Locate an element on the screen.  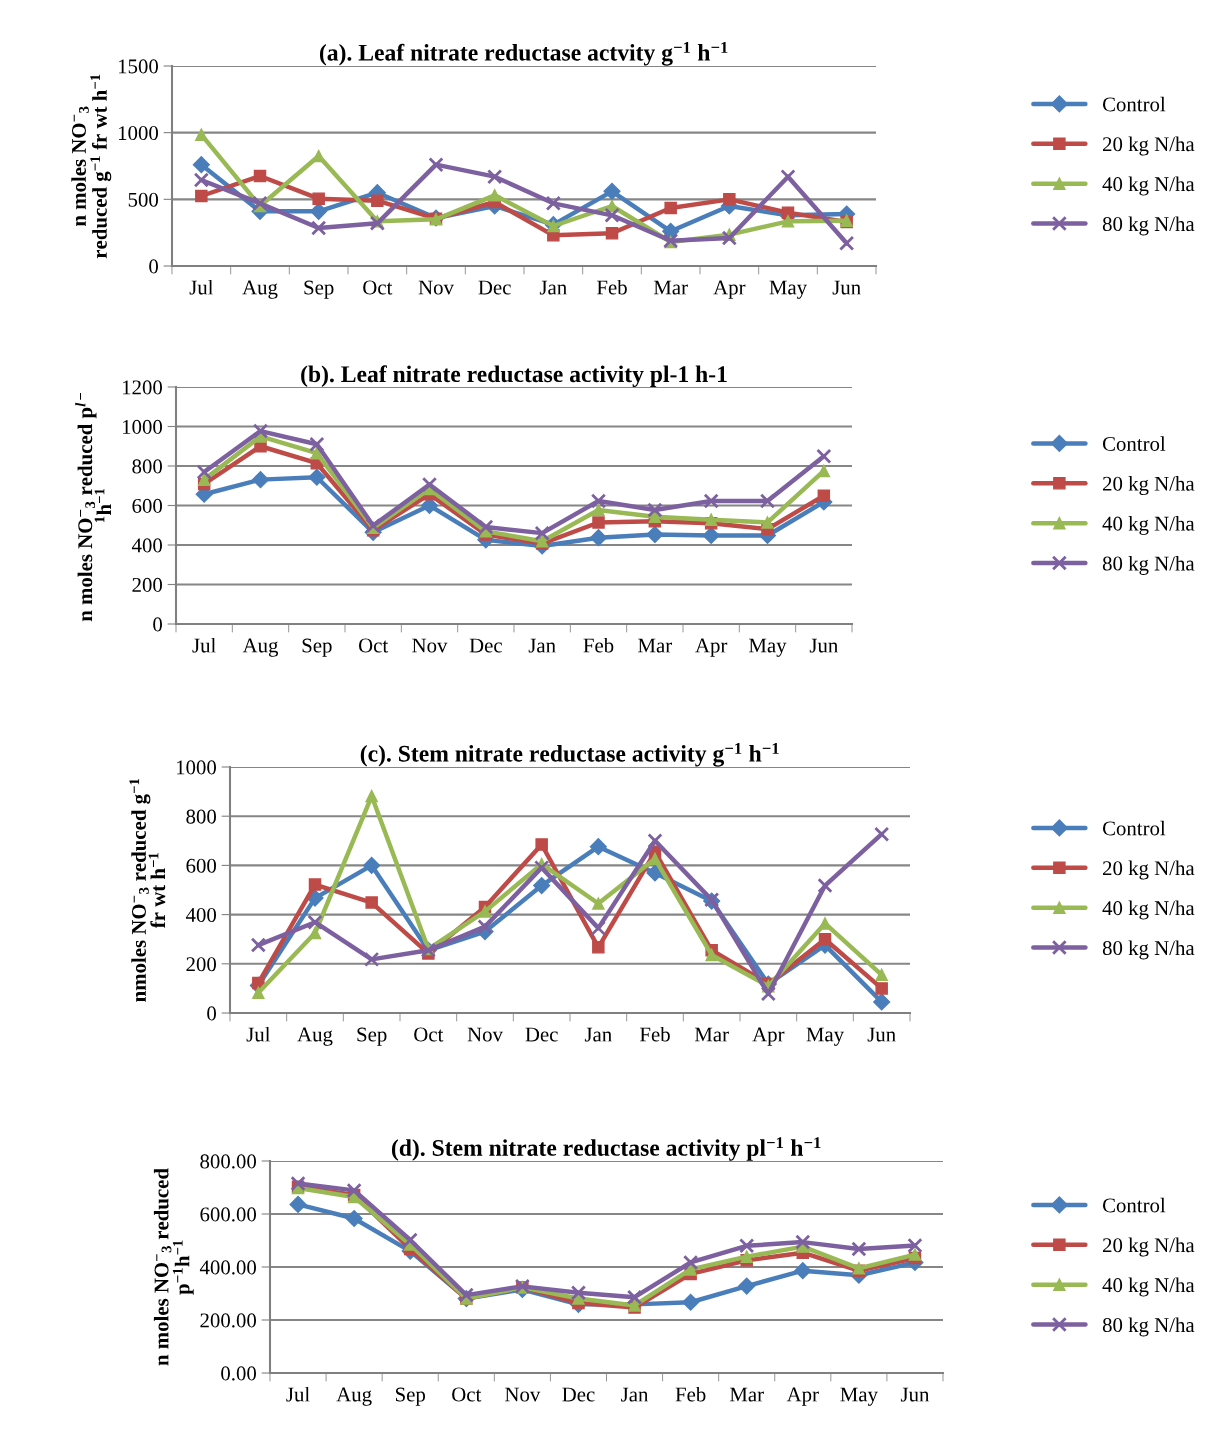
y-tick-label: 200.00 is located at coordinates (228, 1320).